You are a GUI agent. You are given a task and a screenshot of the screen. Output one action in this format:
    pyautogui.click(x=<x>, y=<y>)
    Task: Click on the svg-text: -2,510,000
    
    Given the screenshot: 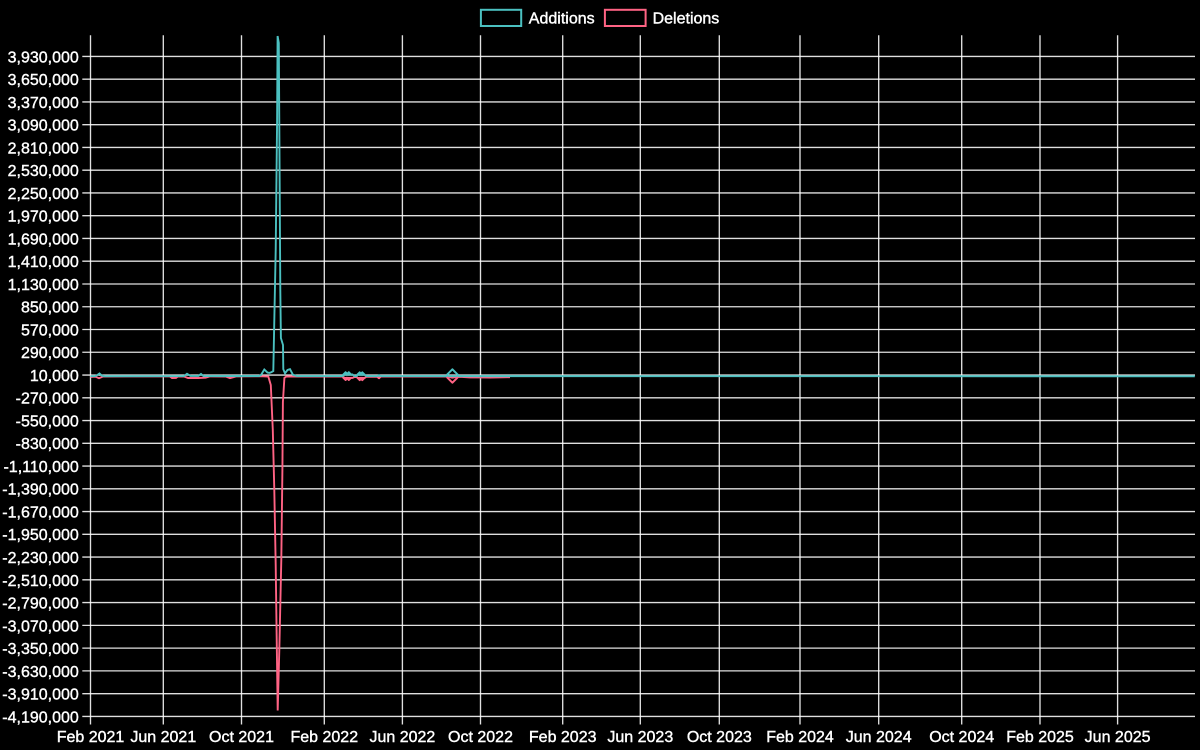 What is the action you would take?
    pyautogui.click(x=40, y=581)
    